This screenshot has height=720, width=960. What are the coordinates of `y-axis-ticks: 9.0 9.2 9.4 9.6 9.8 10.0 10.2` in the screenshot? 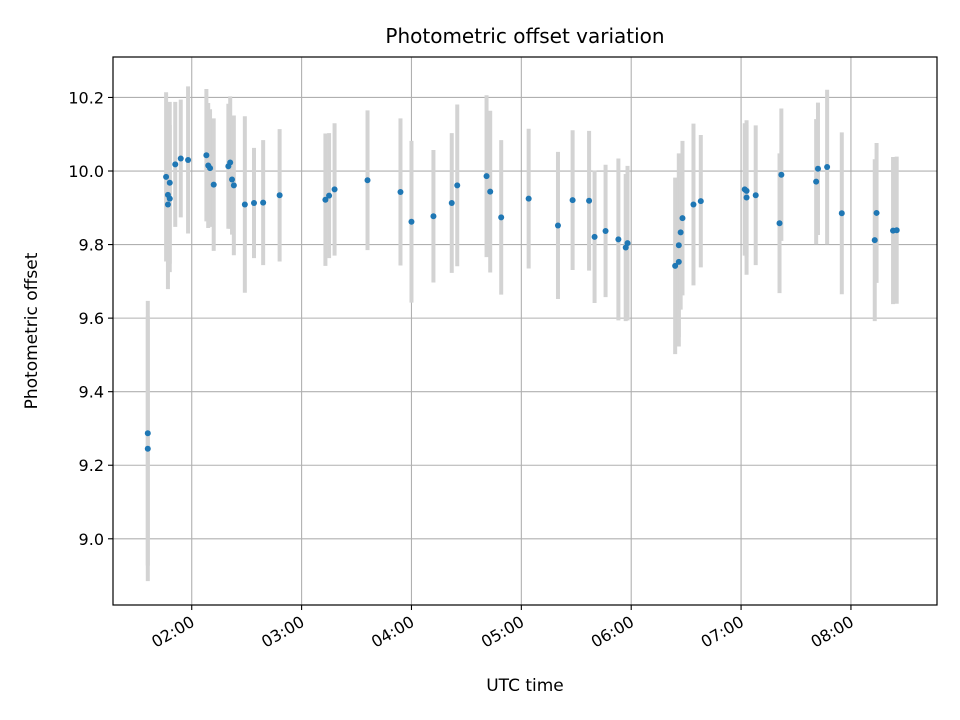 It's located at (90, 318).